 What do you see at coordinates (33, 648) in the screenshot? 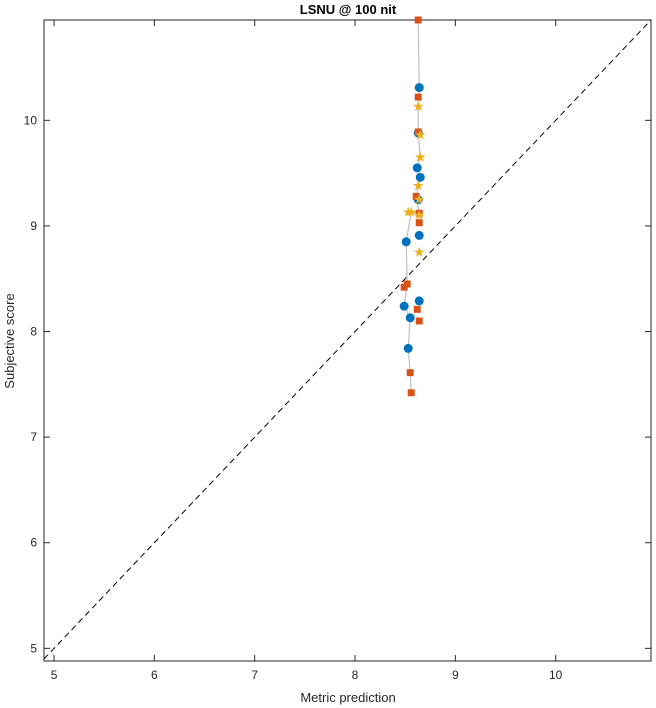
I see `y-tick-label: 5` at bounding box center [33, 648].